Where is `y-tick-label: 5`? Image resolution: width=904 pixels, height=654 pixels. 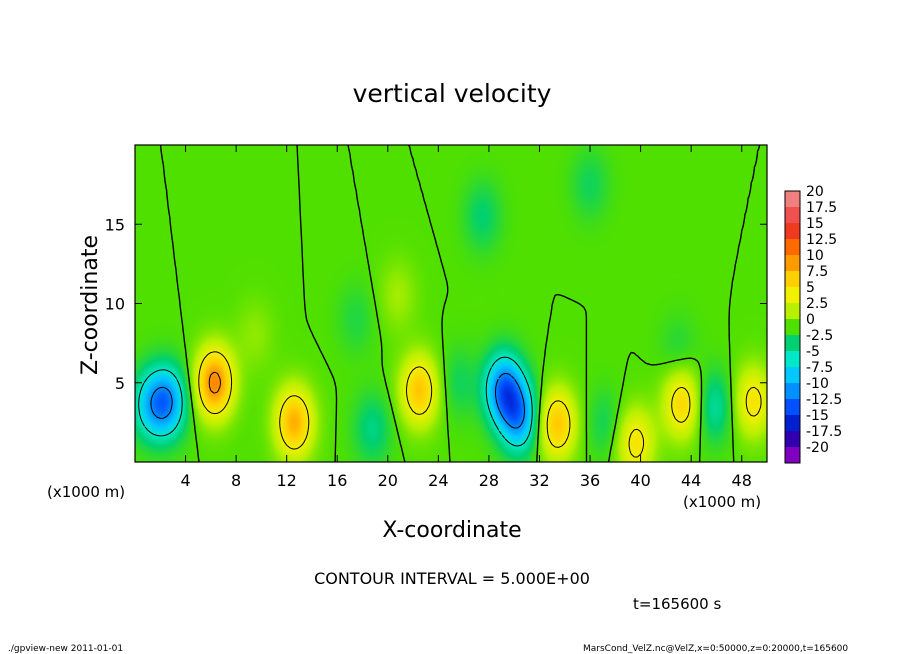 y-tick-label: 5 is located at coordinates (120, 383).